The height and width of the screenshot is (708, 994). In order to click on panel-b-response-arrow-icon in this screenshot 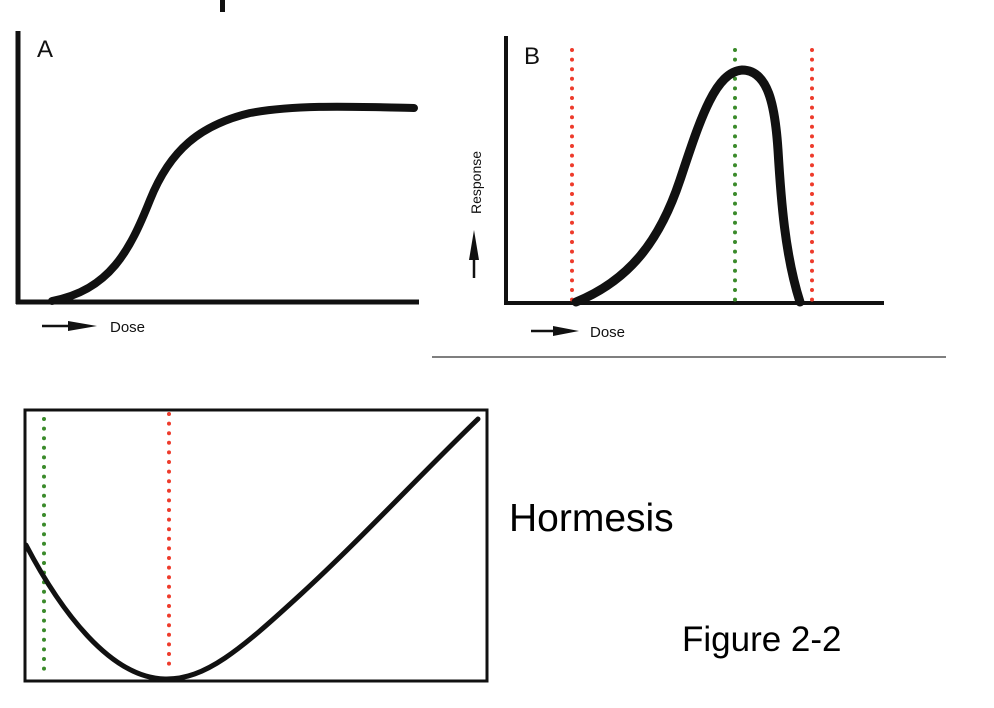, I will do `click(474, 254)`.